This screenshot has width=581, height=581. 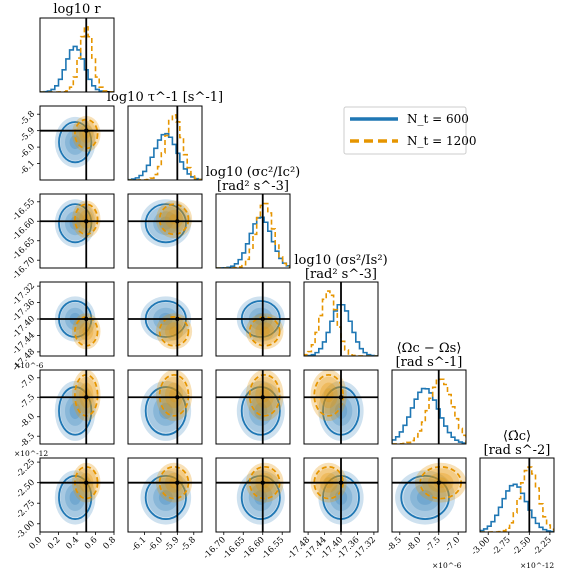 I want to click on panel-title-2: log10 (σc²/Ic²), so click(x=253, y=172).